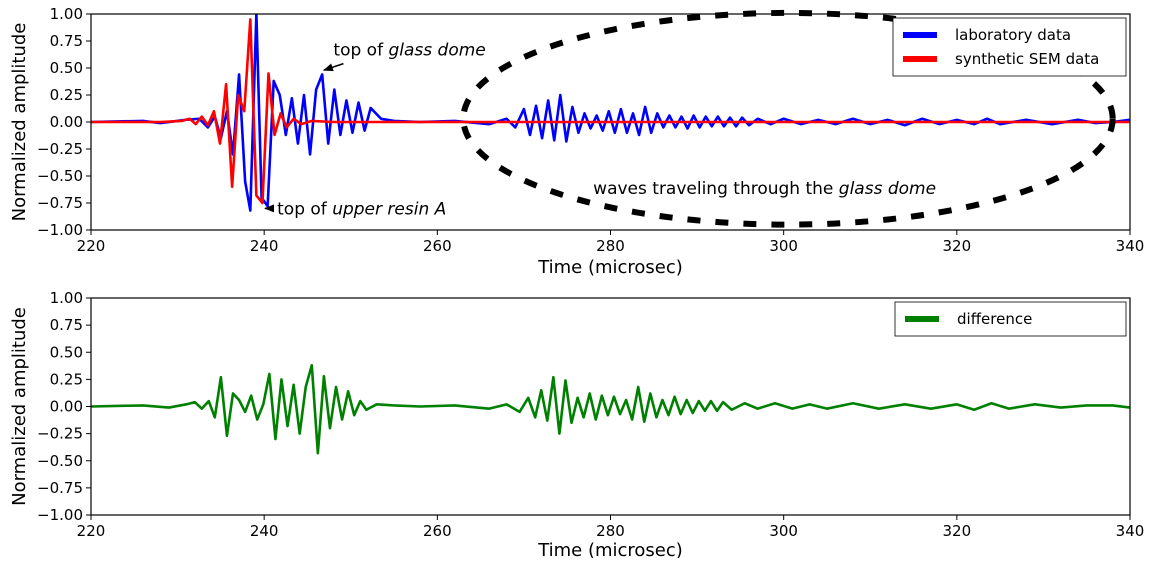  I want to click on legend: laboratory data synthetic SEM data, so click(1009, 47).